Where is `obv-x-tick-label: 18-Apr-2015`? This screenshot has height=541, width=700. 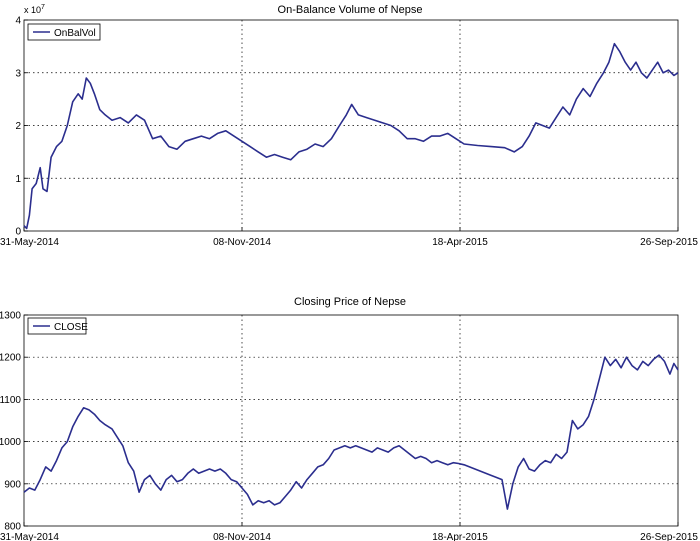
obv-x-tick-label: 18-Apr-2015 is located at coordinates (460, 242).